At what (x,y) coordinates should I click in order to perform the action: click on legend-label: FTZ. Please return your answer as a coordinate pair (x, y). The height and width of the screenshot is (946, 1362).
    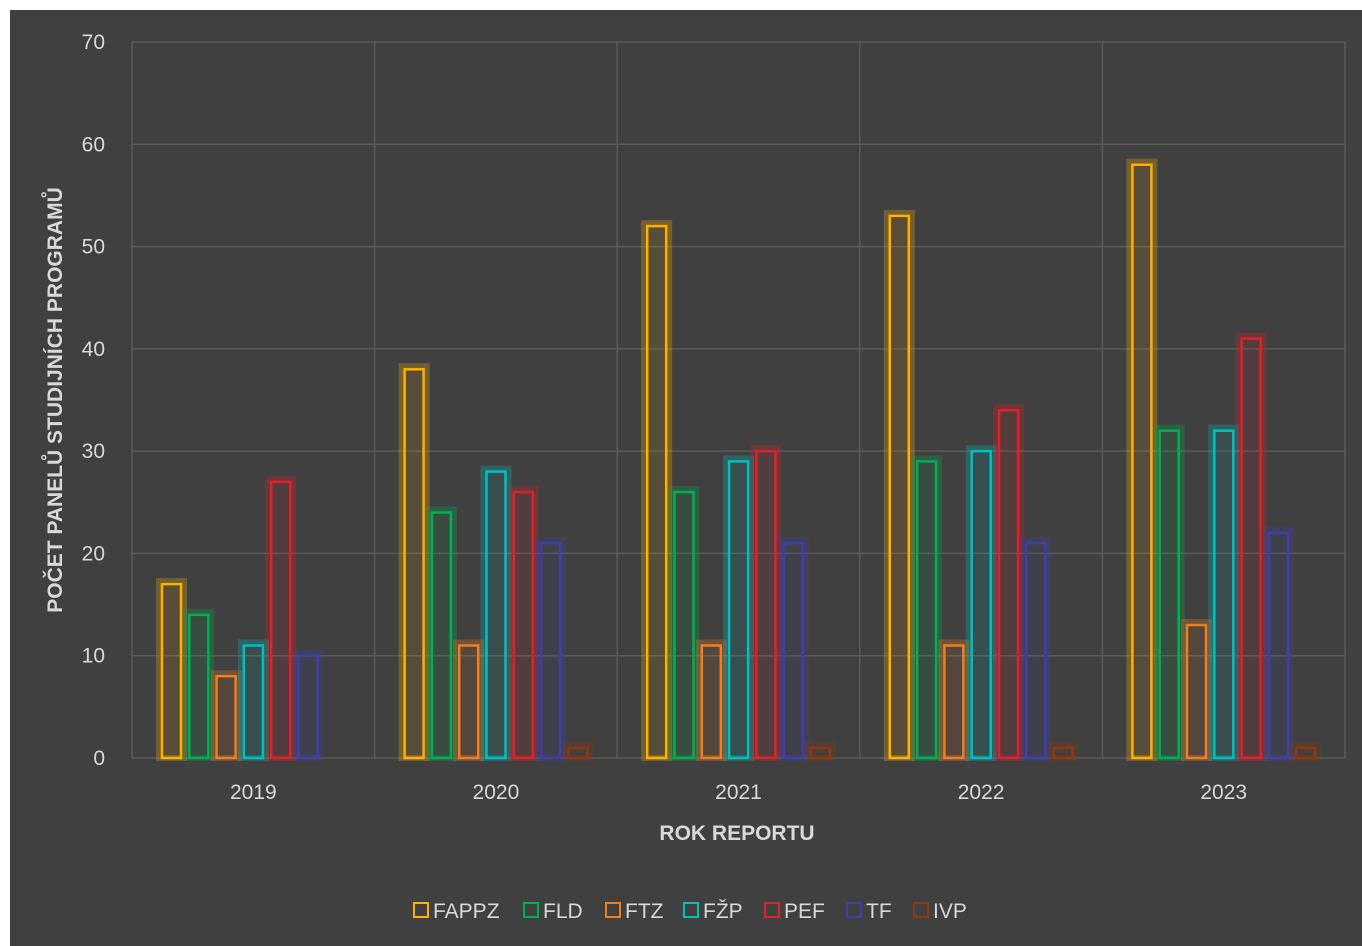
    Looking at the image, I should click on (644, 911).